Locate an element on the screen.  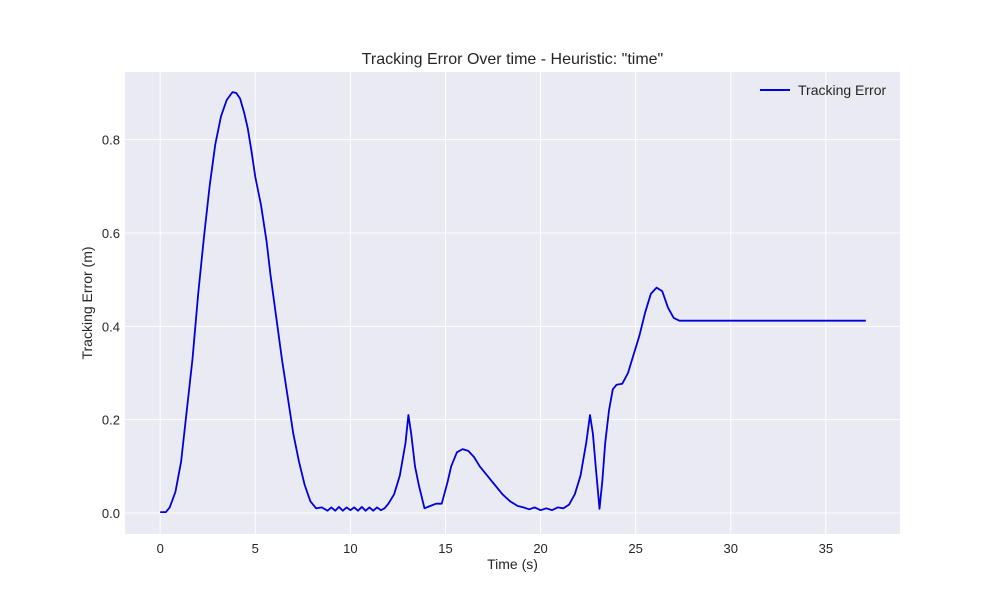
y-tick-label: 0.8 is located at coordinates (111, 140).